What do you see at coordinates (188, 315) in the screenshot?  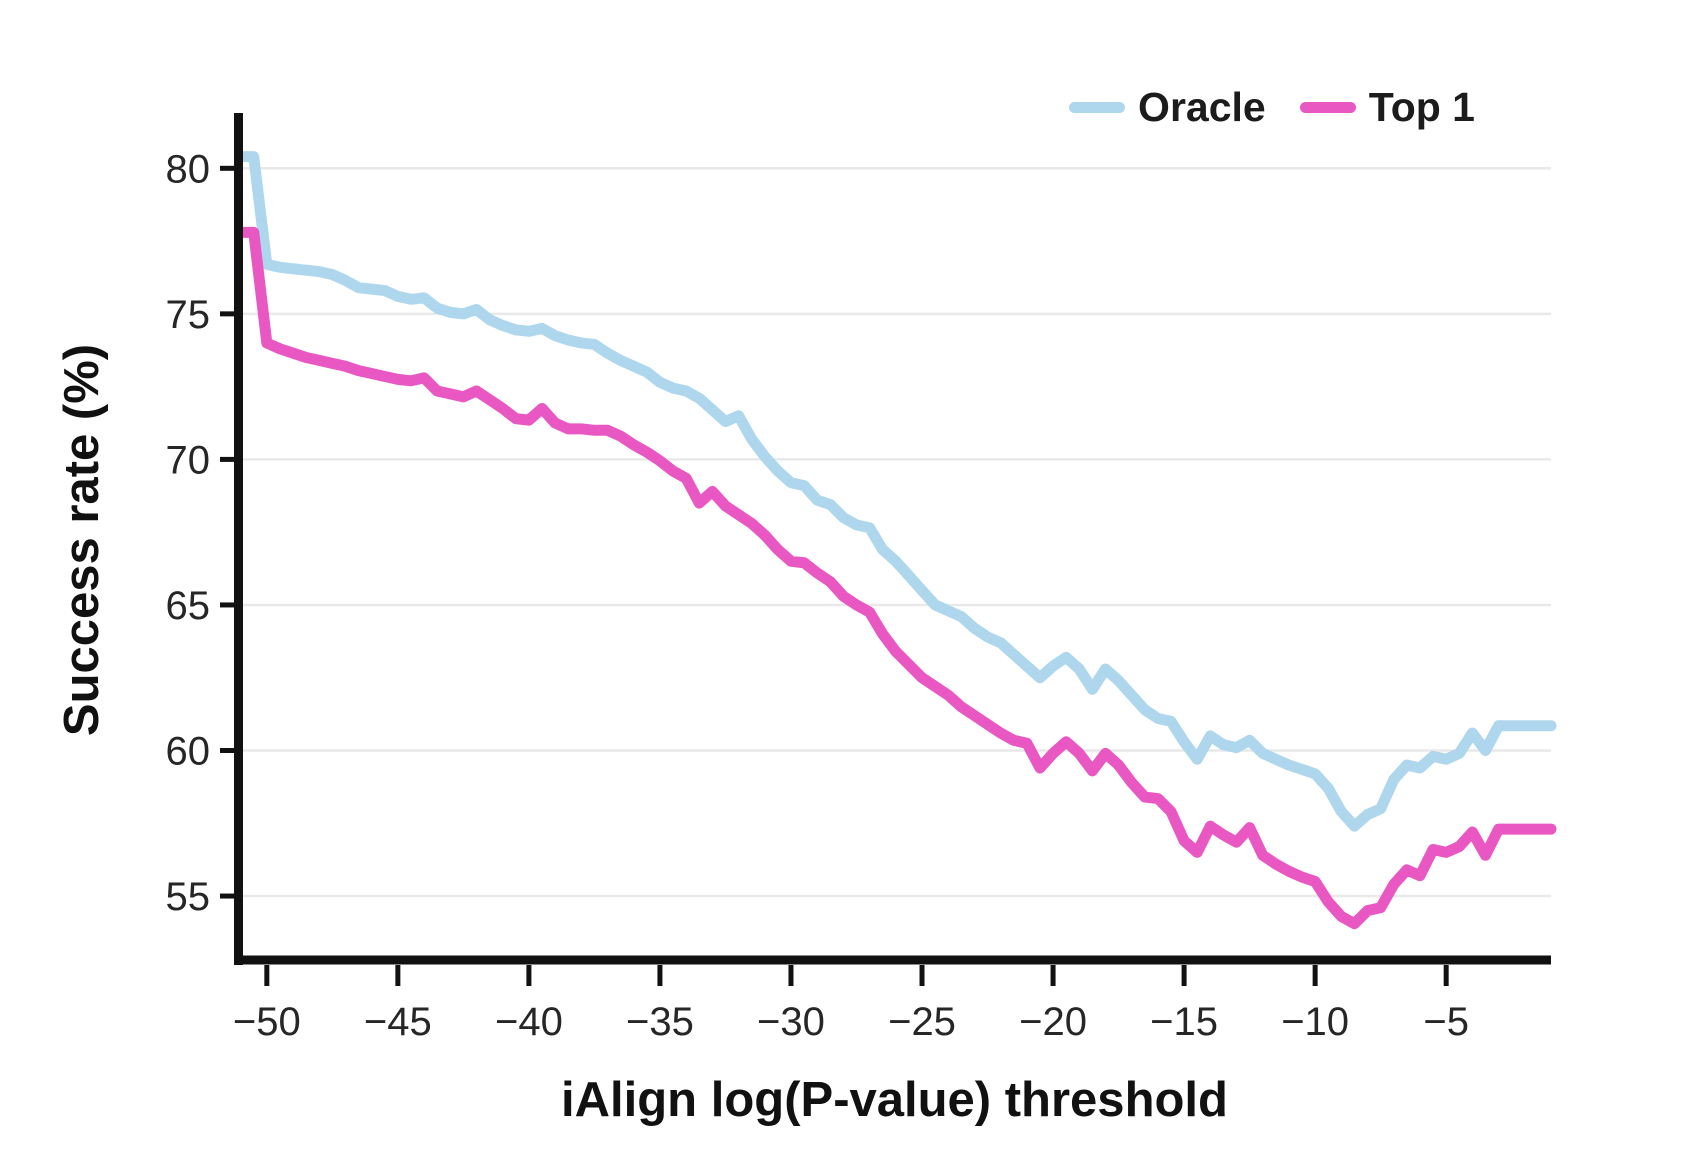 I see `y-tick-label: 75` at bounding box center [188, 315].